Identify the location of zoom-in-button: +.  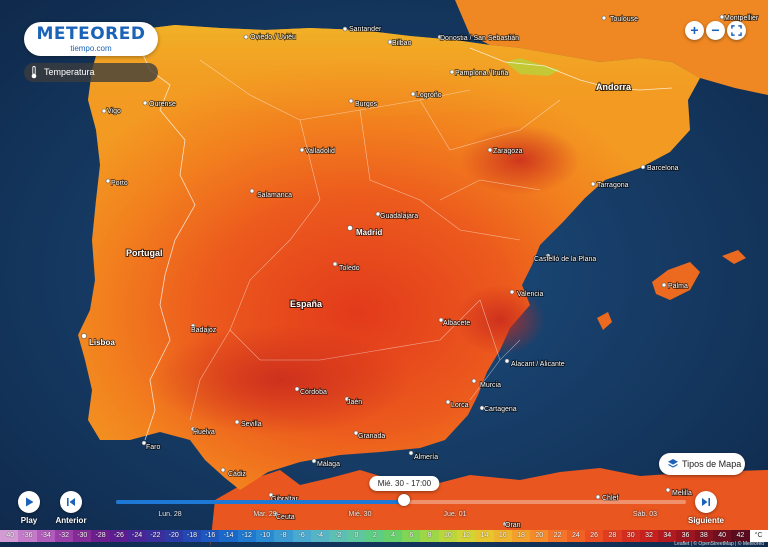
(694, 30).